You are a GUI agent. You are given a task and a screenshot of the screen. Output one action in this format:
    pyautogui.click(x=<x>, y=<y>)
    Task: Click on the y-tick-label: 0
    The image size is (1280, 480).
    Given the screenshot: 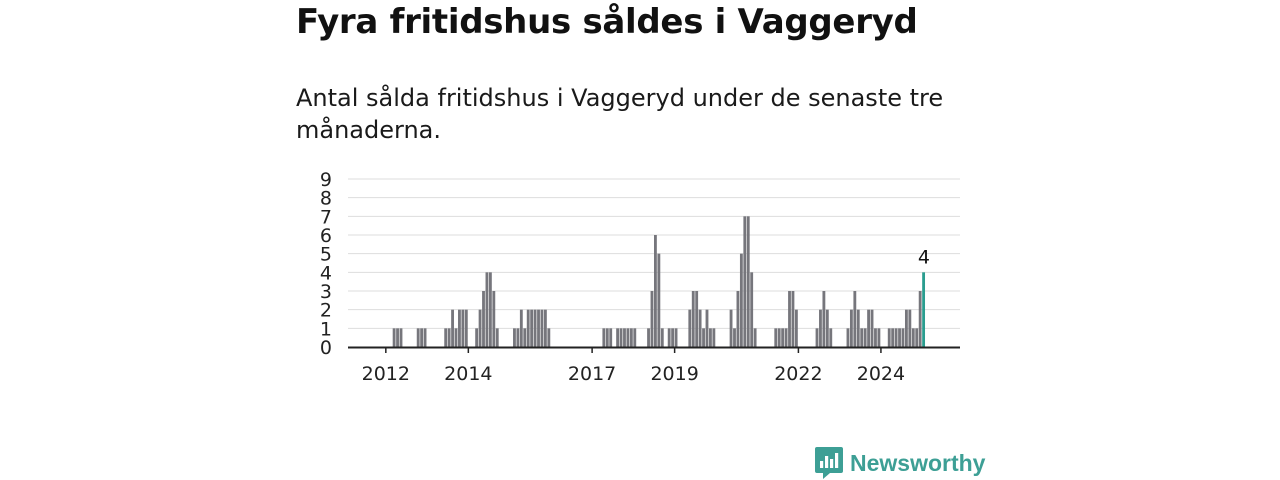 What is the action you would take?
    pyautogui.click(x=326, y=348)
    